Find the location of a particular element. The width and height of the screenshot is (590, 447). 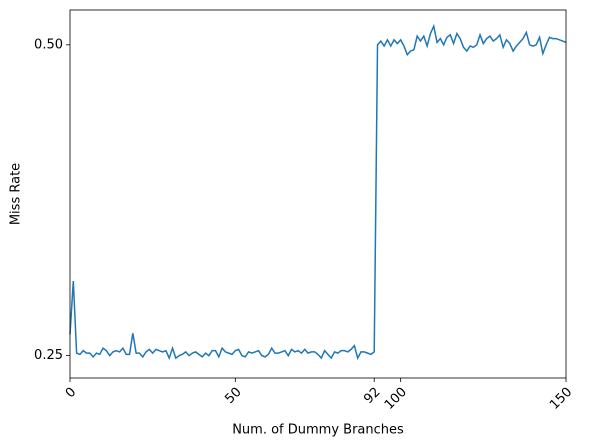

x-axis-label: Num. of Dummy Branches is located at coordinates (318, 430).